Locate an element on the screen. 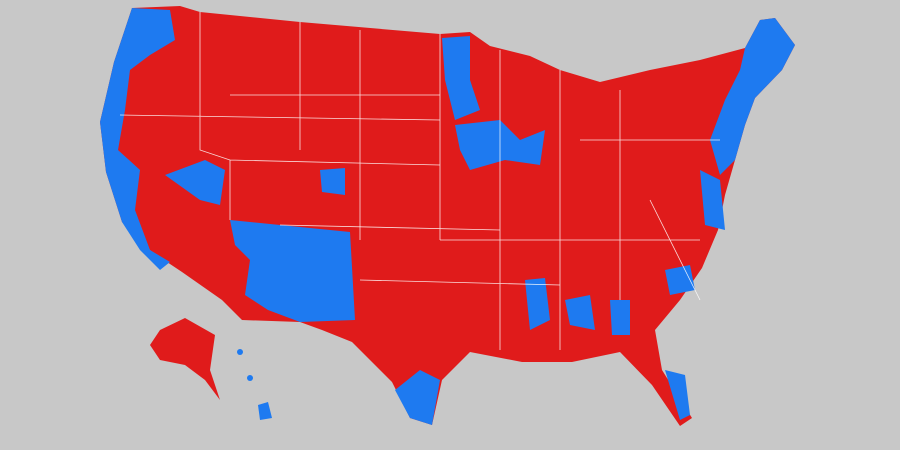 The height and width of the screenshot is (450, 900). alabama is located at coordinates (580, 312).